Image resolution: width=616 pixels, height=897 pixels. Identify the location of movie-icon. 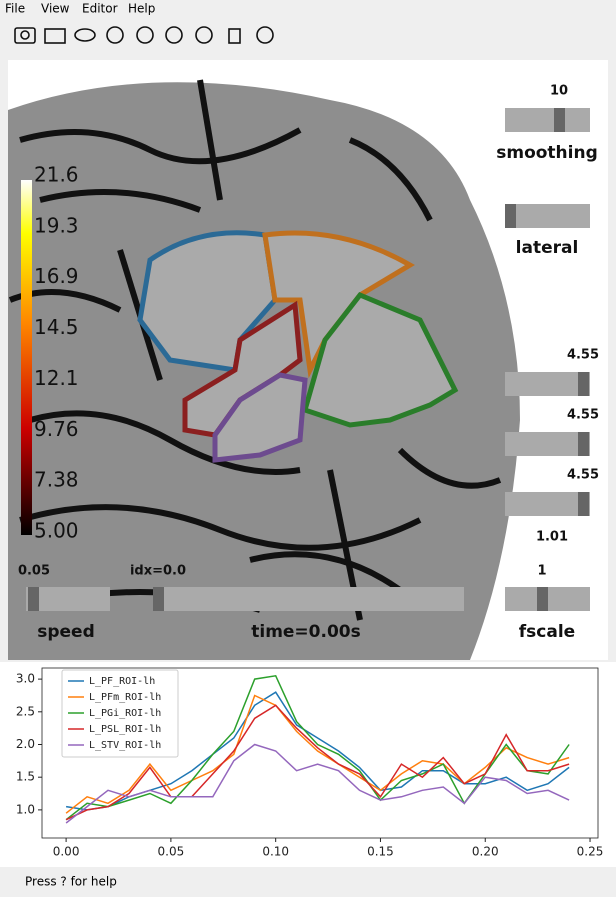
(55, 36).